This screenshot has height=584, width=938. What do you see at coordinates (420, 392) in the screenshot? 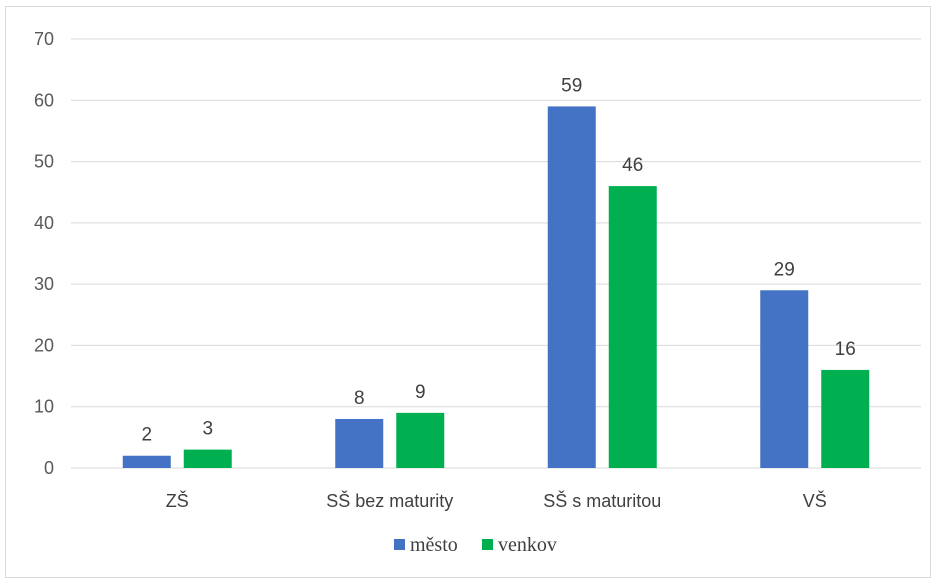
I see `data-label: 9` at bounding box center [420, 392].